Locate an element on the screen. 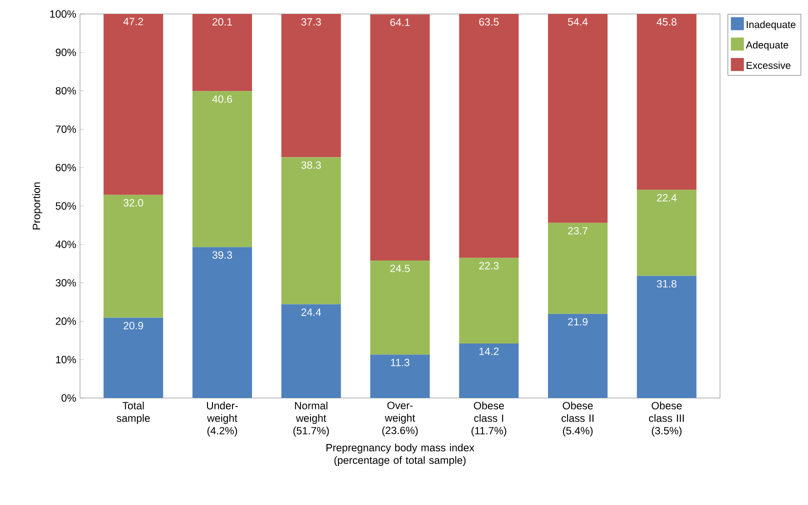  data-label: 54.4 is located at coordinates (578, 22).